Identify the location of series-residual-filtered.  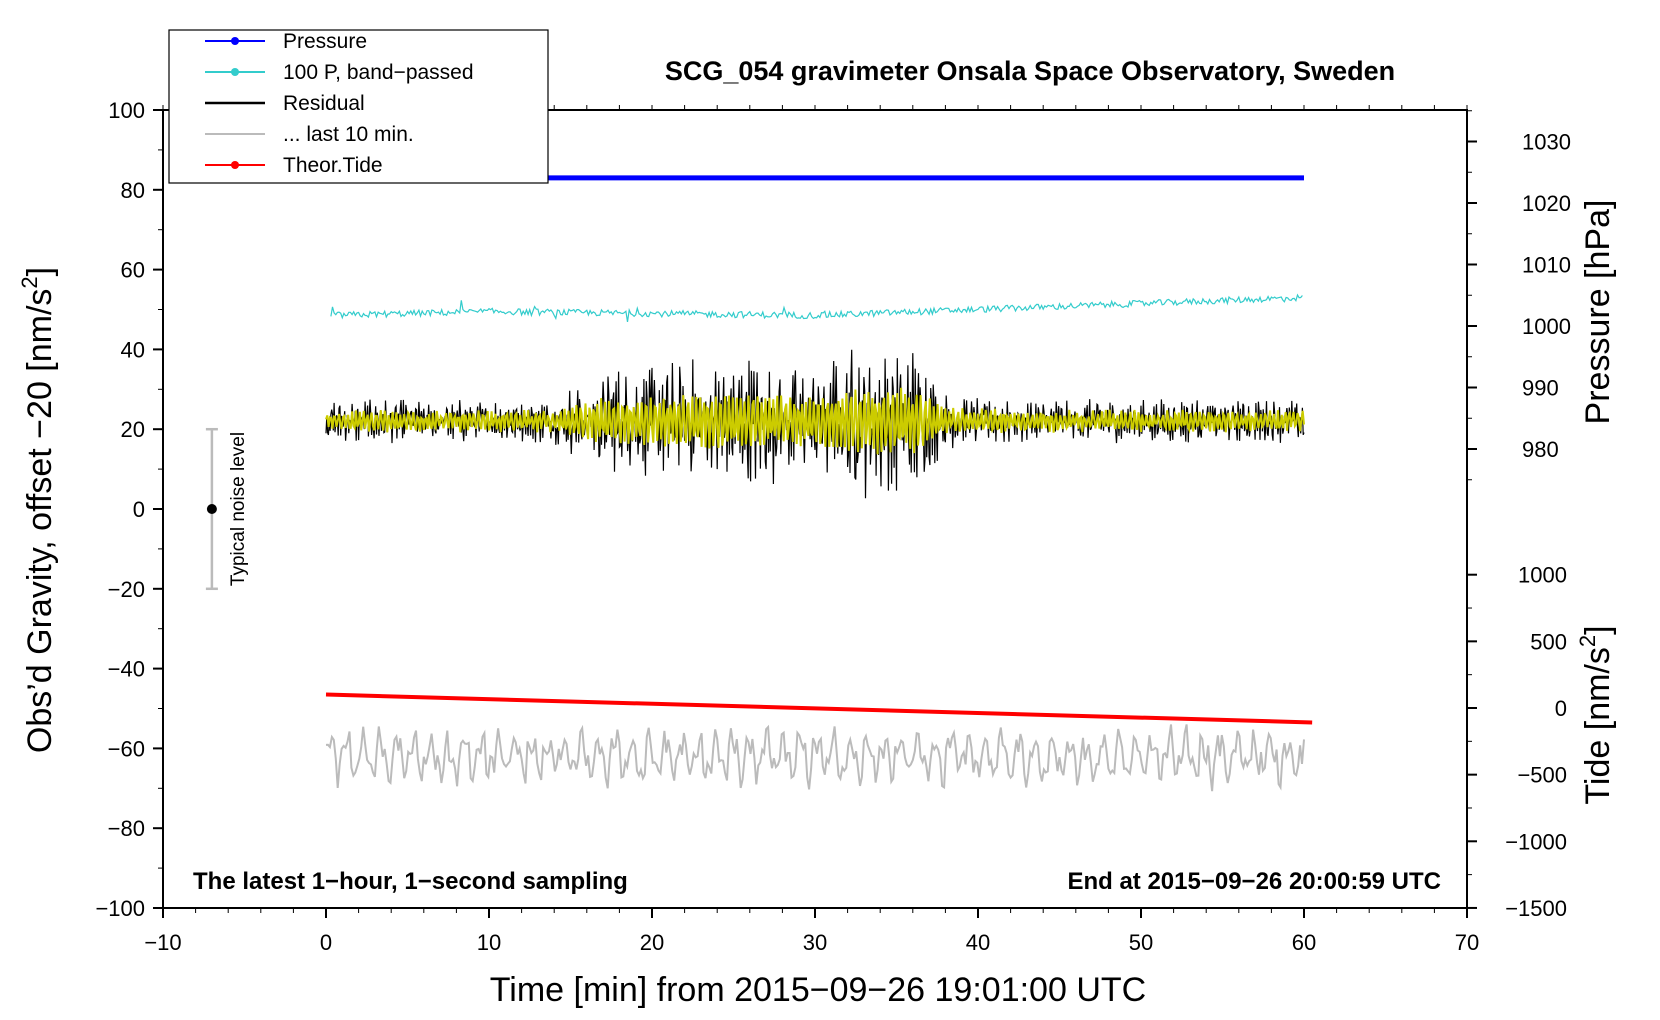
(815, 421).